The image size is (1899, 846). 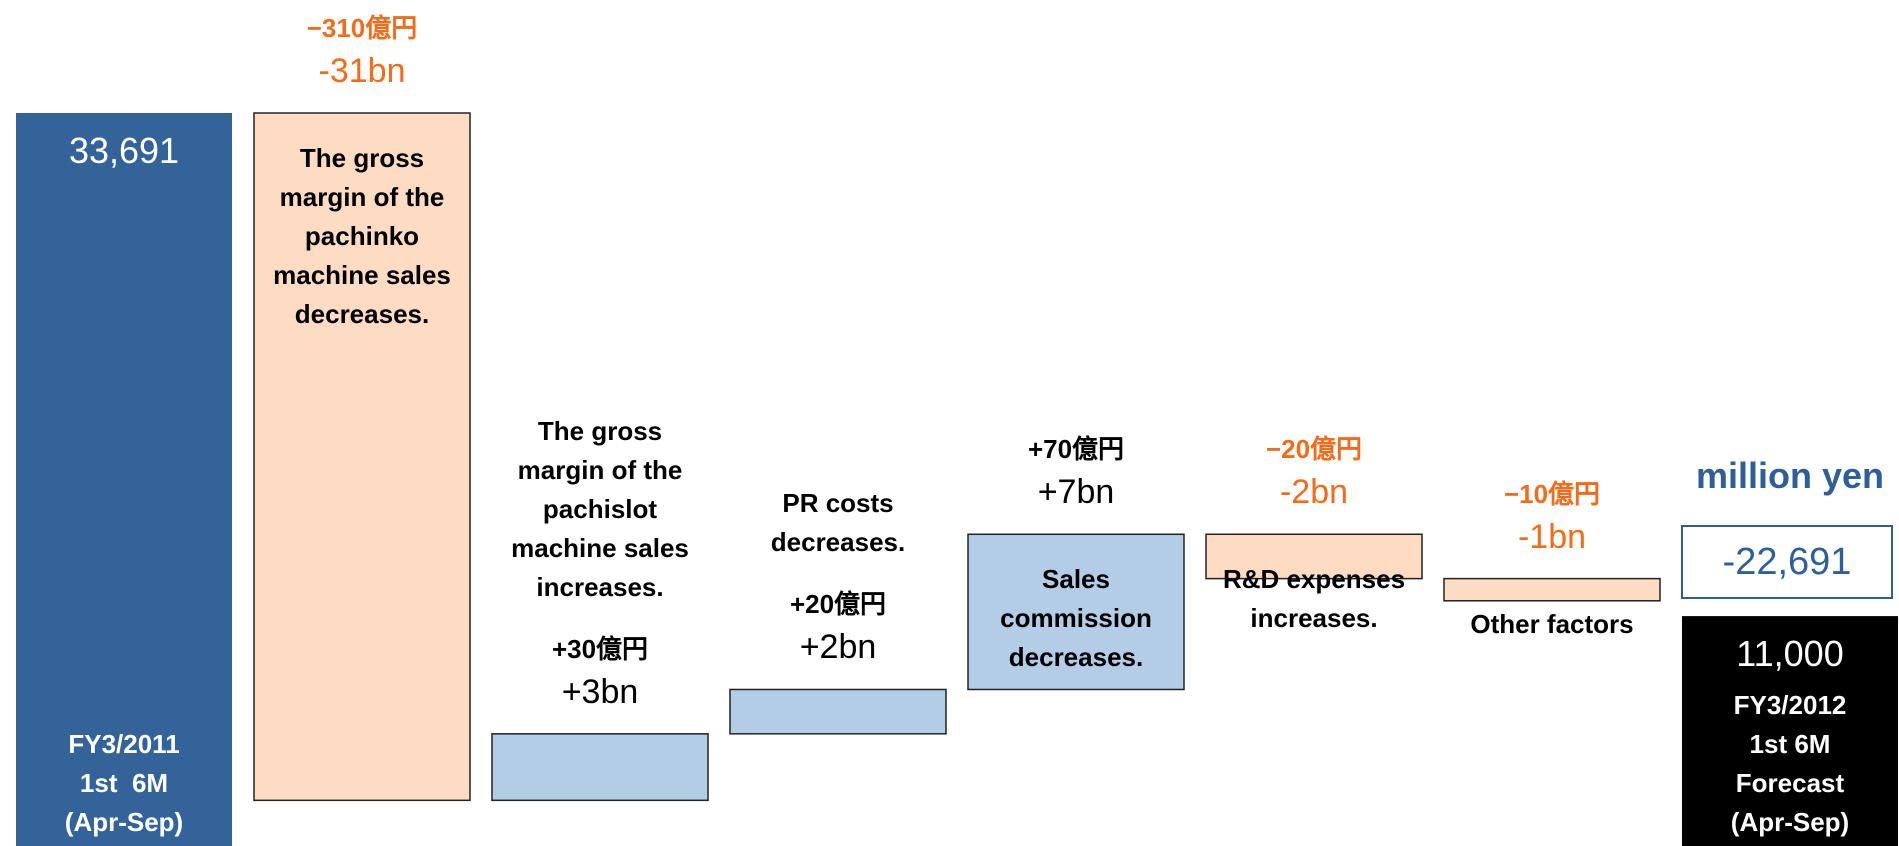 I want to click on total-change-box, so click(x=1787, y=562).